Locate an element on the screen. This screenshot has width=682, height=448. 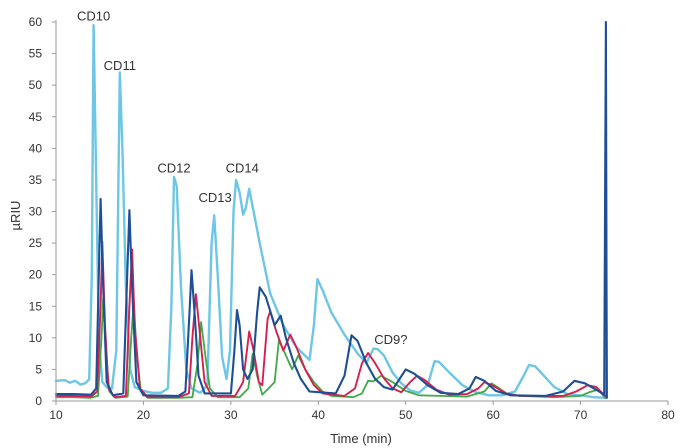
y-tick-label: 15 is located at coordinates (36, 306).